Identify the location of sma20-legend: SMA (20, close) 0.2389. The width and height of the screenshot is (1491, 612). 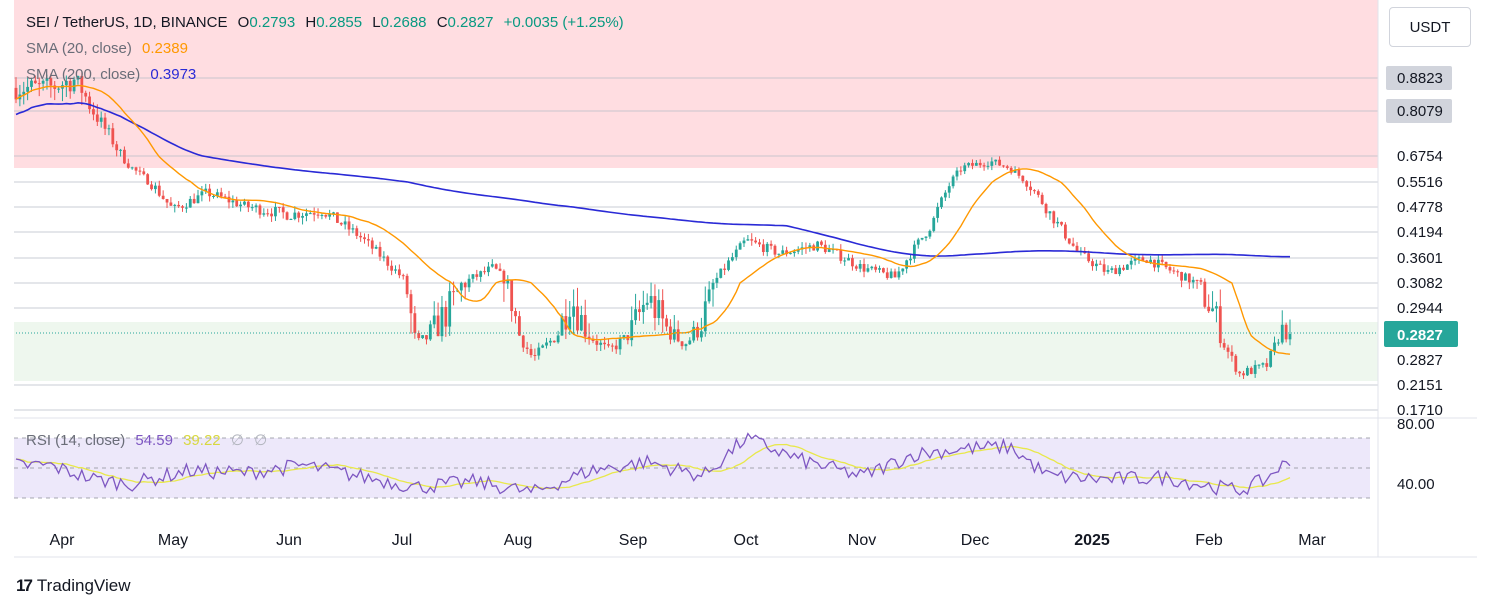
(110, 49).